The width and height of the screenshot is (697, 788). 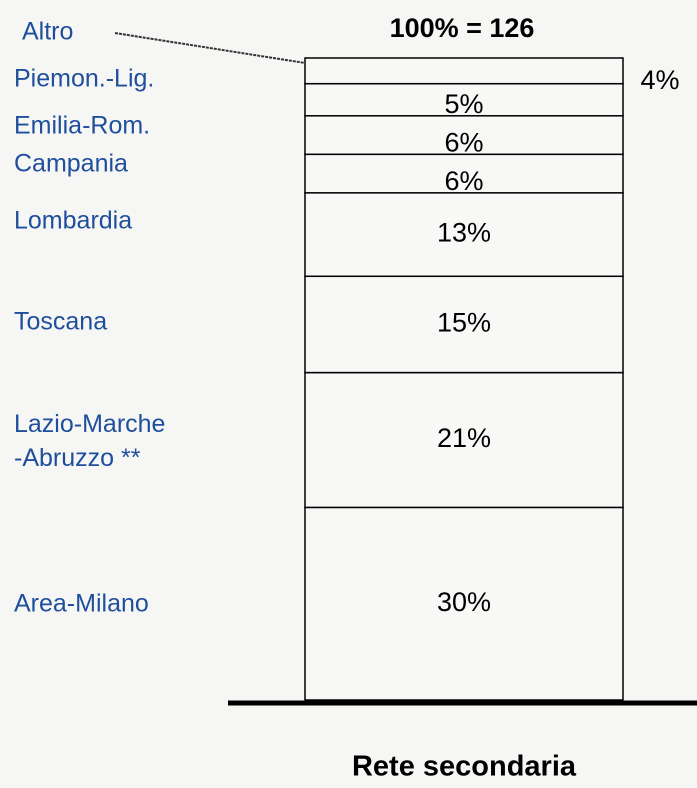 What do you see at coordinates (47, 32) in the screenshot?
I see `legend-label: Altro` at bounding box center [47, 32].